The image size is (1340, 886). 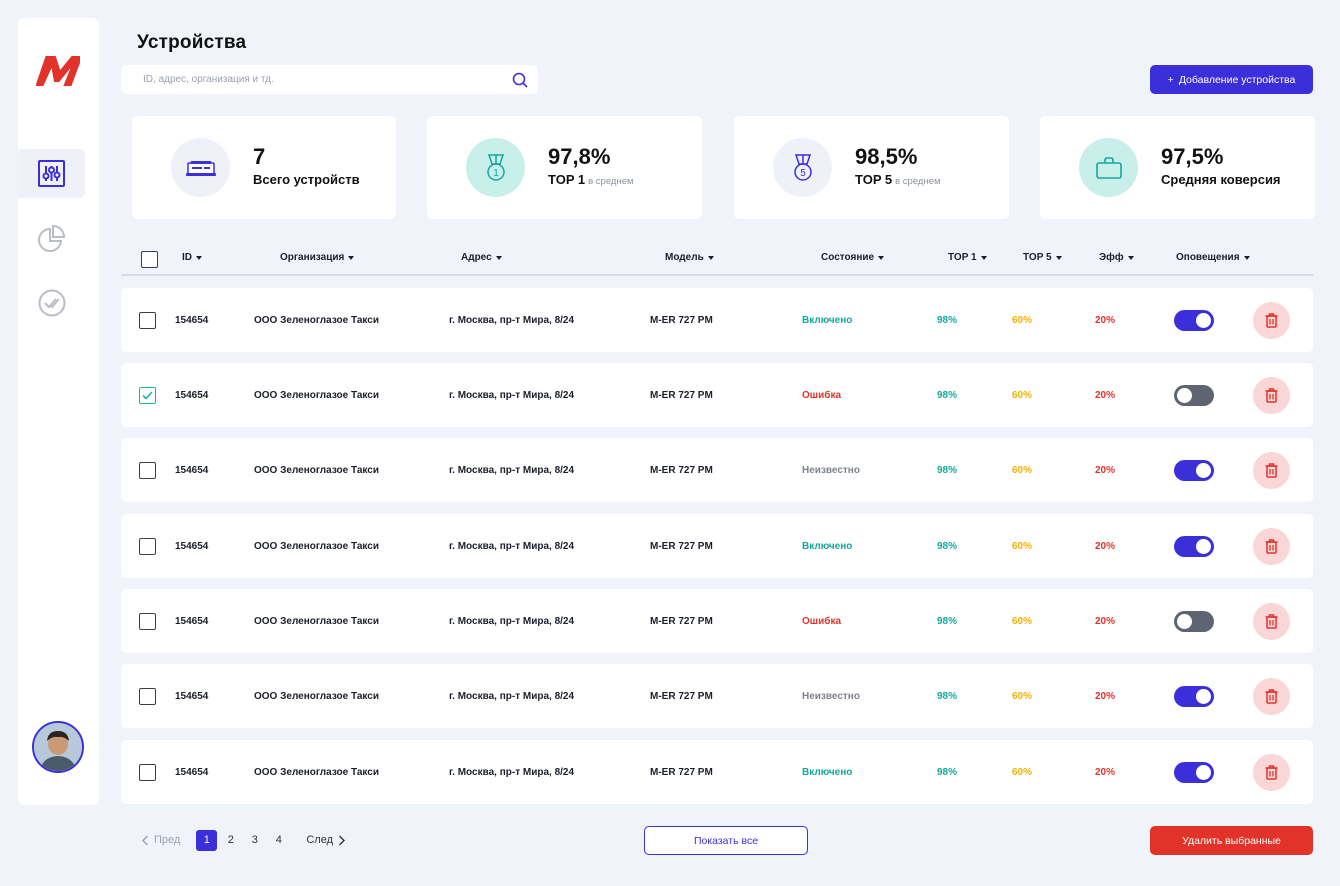 I want to click on nav-checks, so click(x=51, y=302).